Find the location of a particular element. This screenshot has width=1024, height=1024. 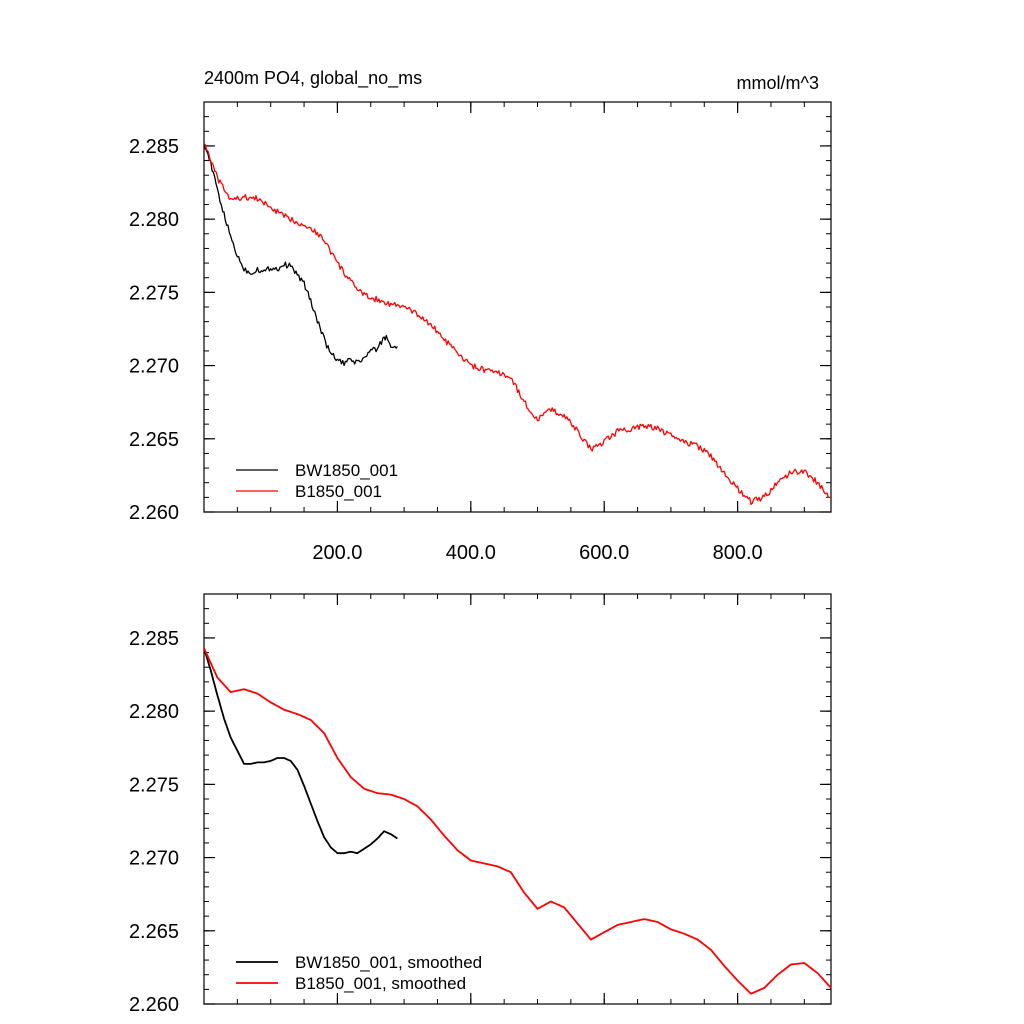

legend-label: B1850_001, smoothed is located at coordinates (380, 983).